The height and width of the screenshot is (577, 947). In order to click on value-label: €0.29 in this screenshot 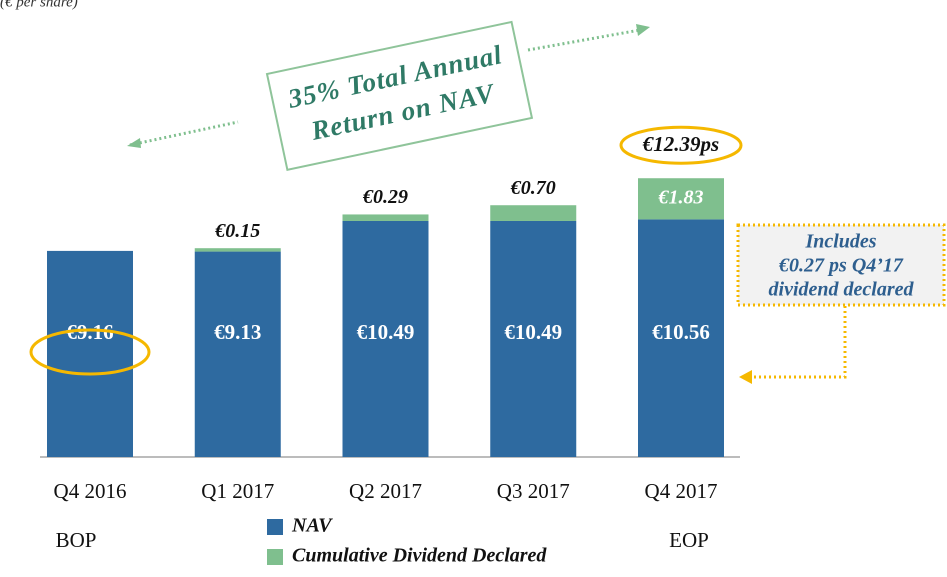, I will do `click(385, 197)`.